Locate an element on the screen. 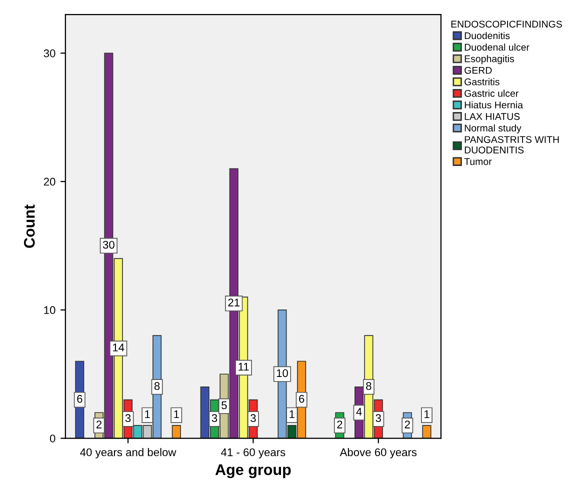 The height and width of the screenshot is (487, 569). legend-label: GERD is located at coordinates (478, 70).